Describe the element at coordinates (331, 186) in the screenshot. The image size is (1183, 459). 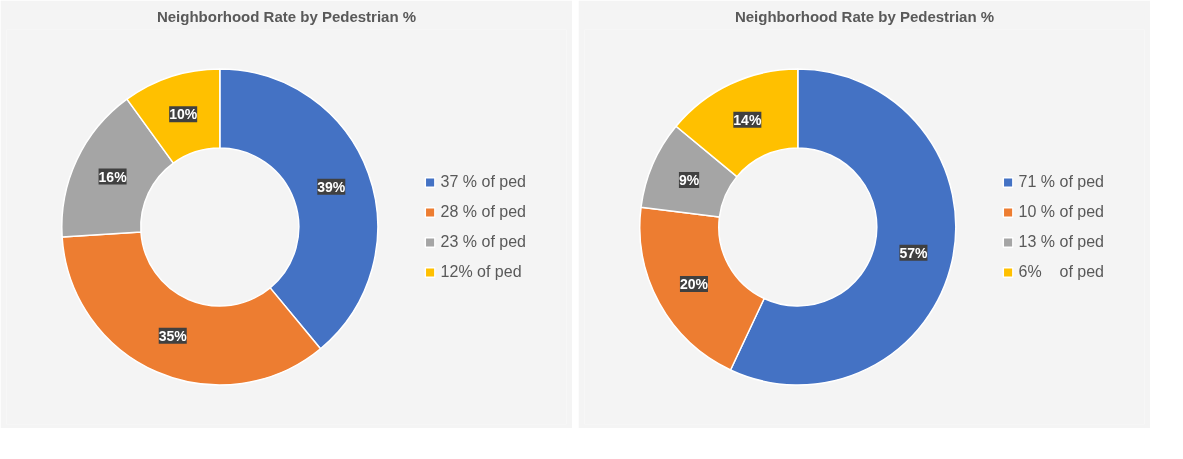
I see `data-label: 39%` at that location.